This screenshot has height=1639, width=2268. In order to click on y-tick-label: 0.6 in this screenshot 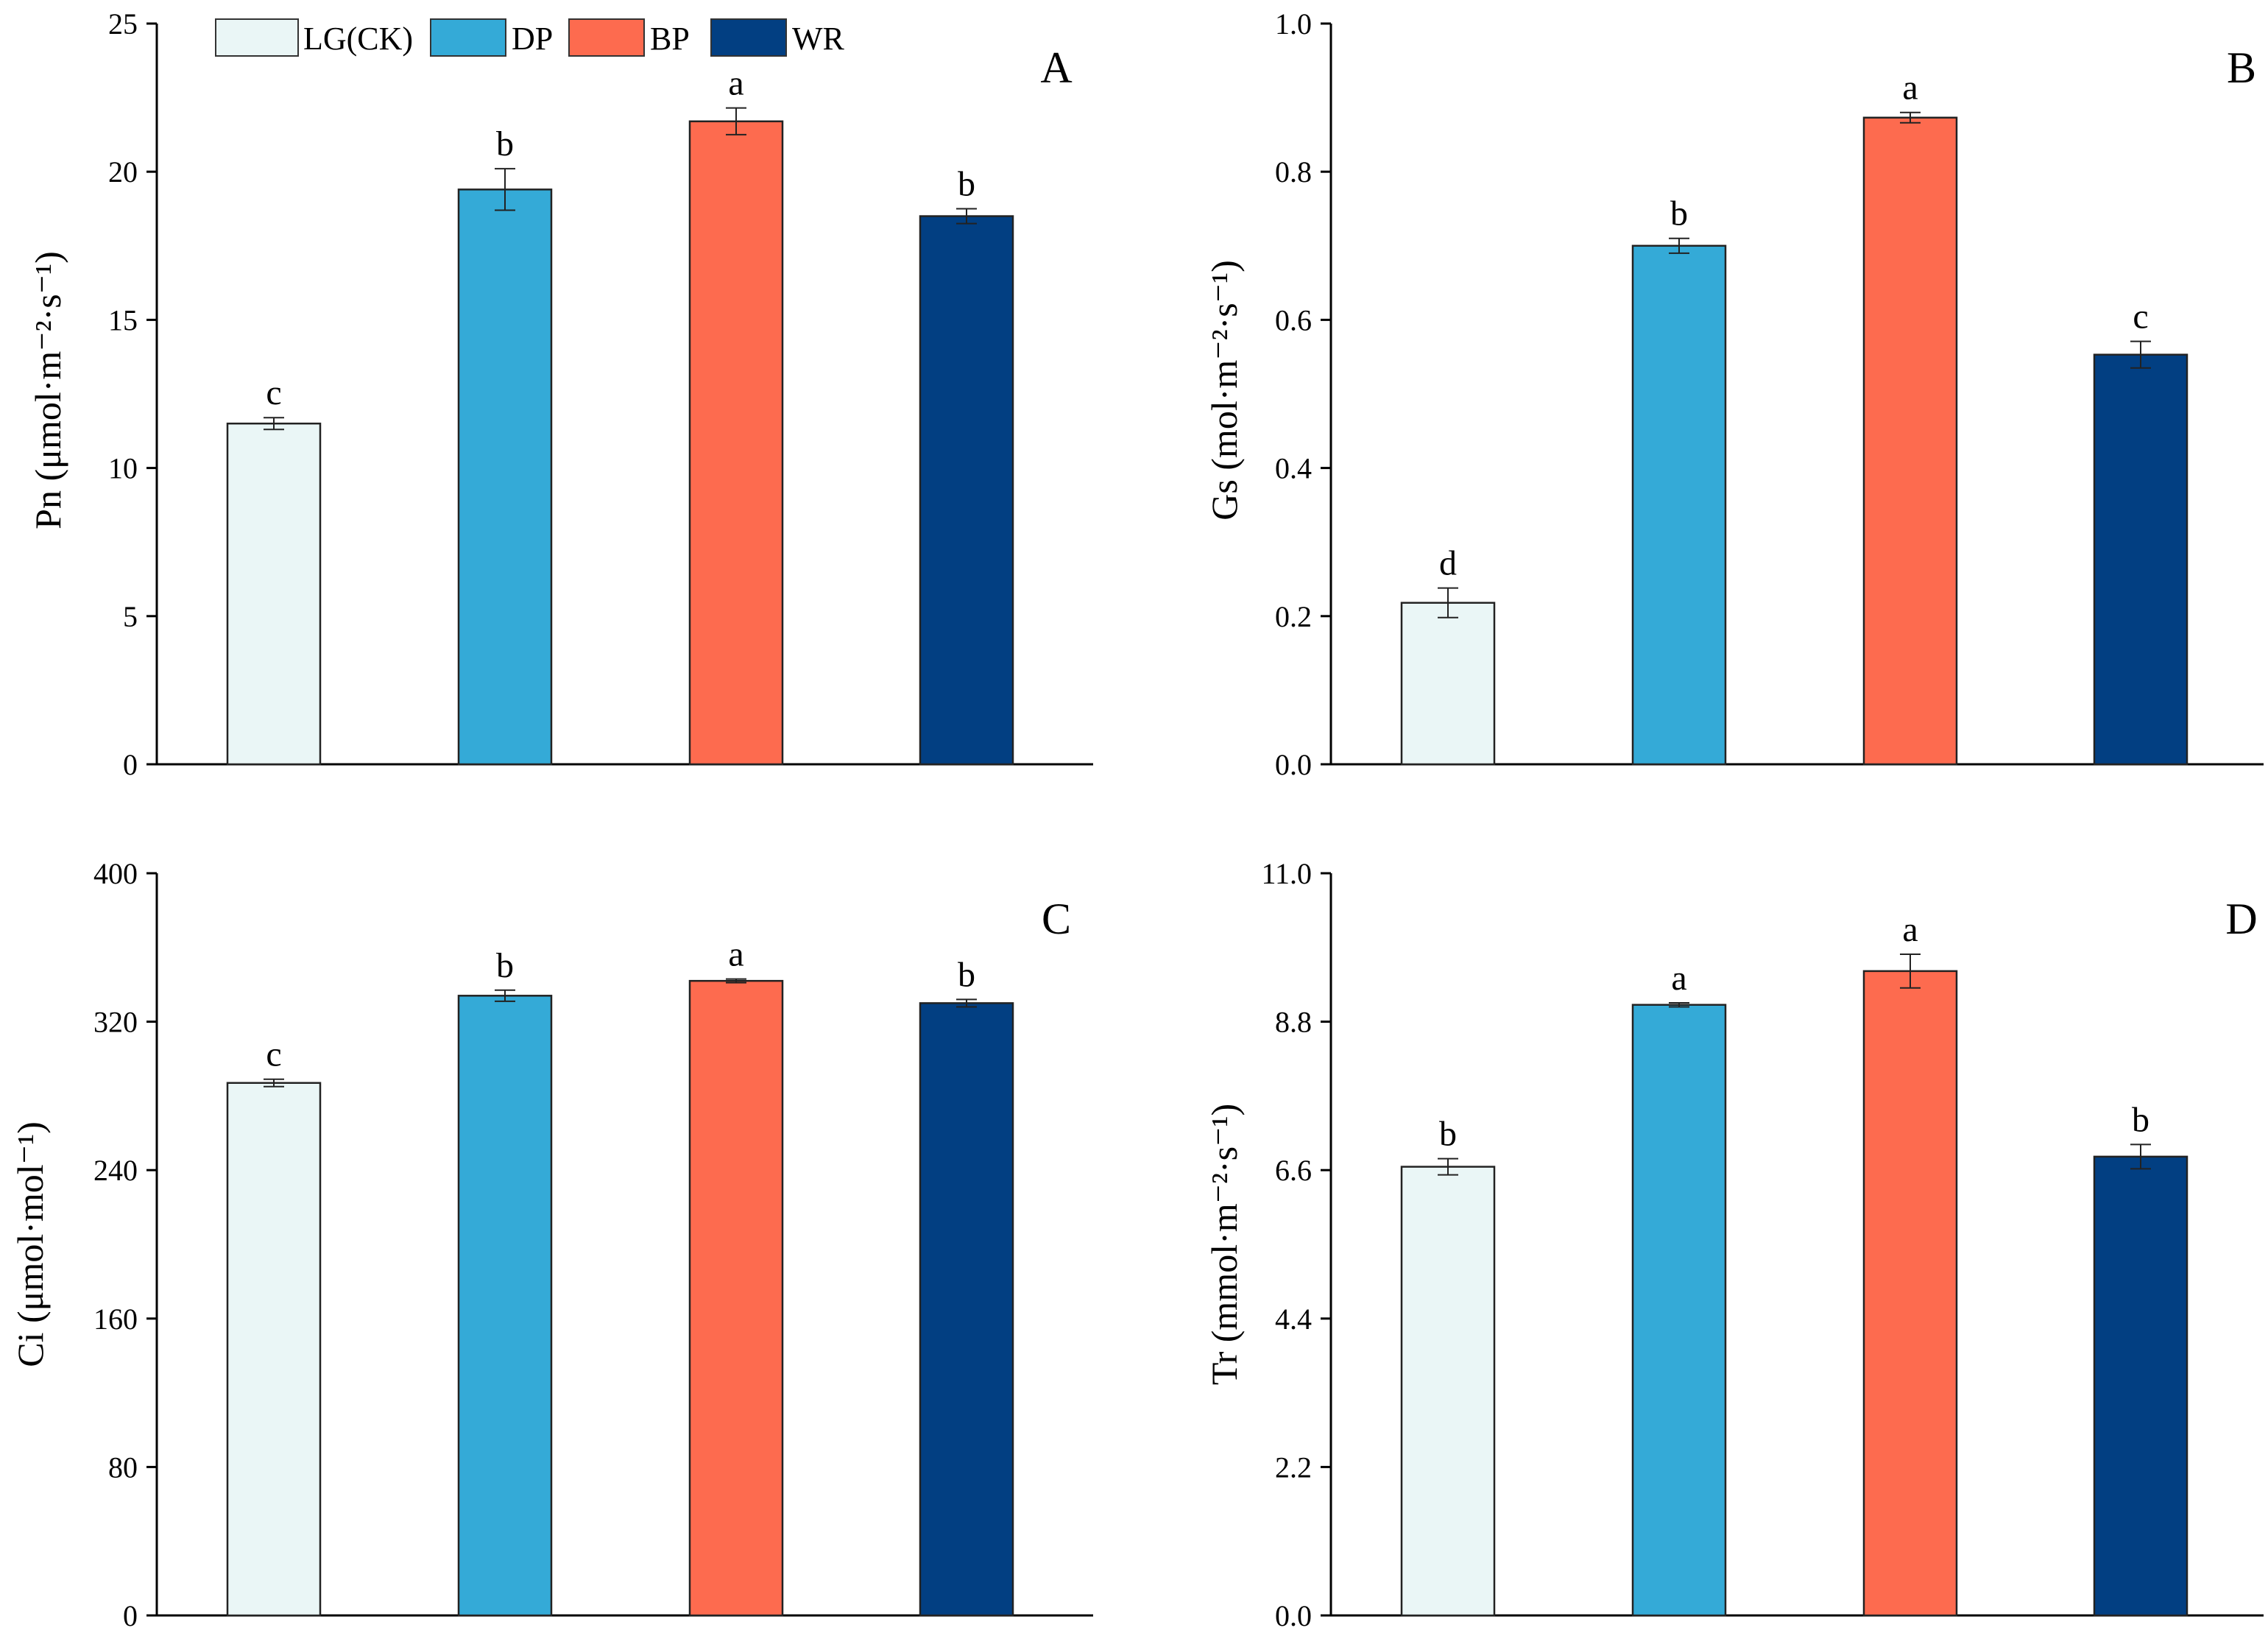, I will do `click(1293, 319)`.